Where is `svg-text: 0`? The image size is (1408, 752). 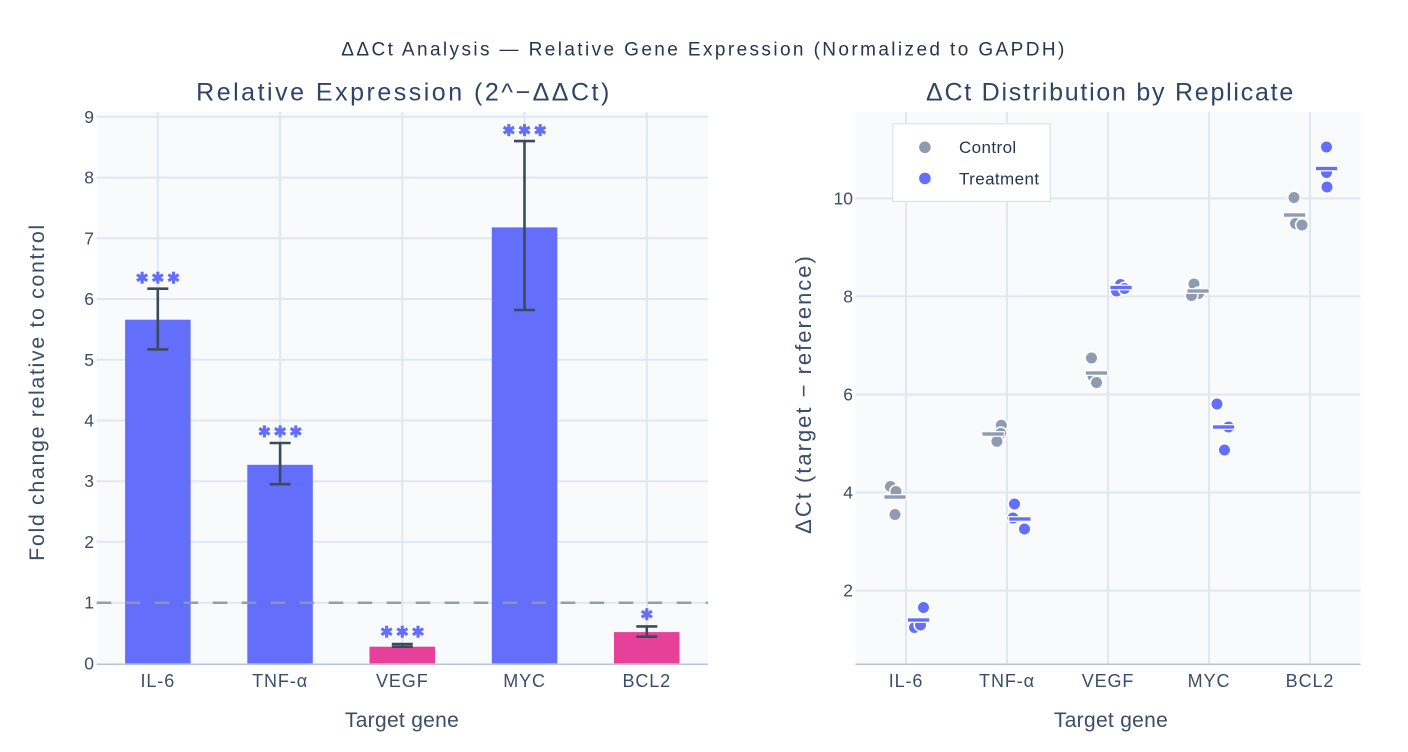 svg-text: 0 is located at coordinates (89, 663).